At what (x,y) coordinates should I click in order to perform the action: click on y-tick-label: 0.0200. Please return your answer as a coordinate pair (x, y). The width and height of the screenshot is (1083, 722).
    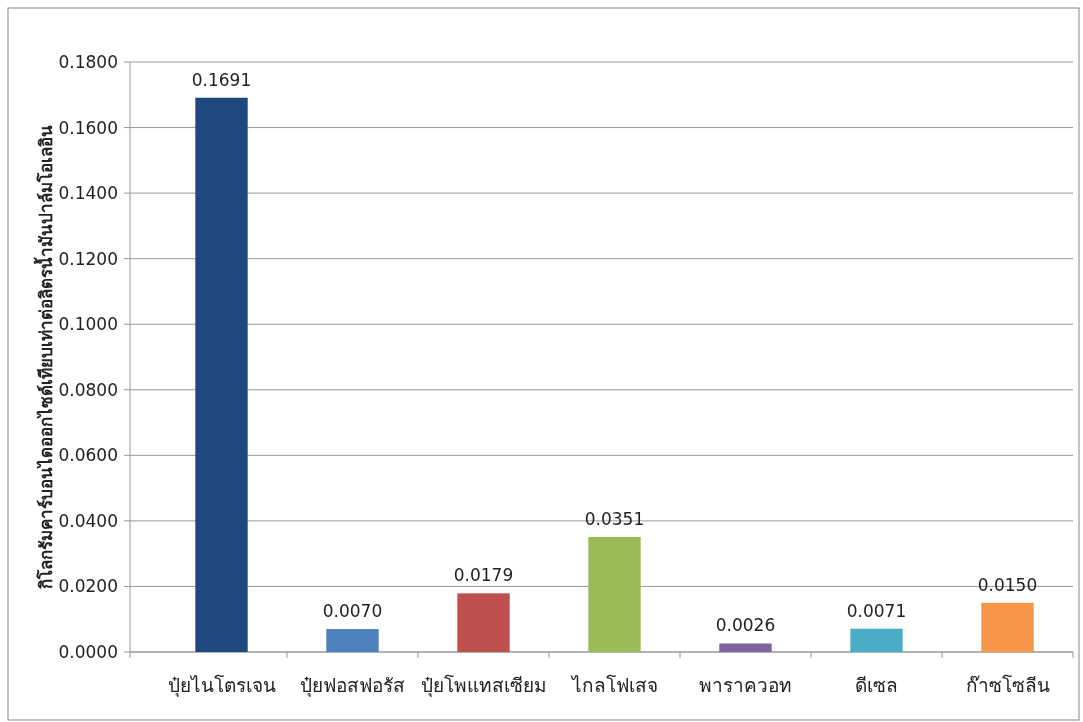
    Looking at the image, I should click on (88, 586).